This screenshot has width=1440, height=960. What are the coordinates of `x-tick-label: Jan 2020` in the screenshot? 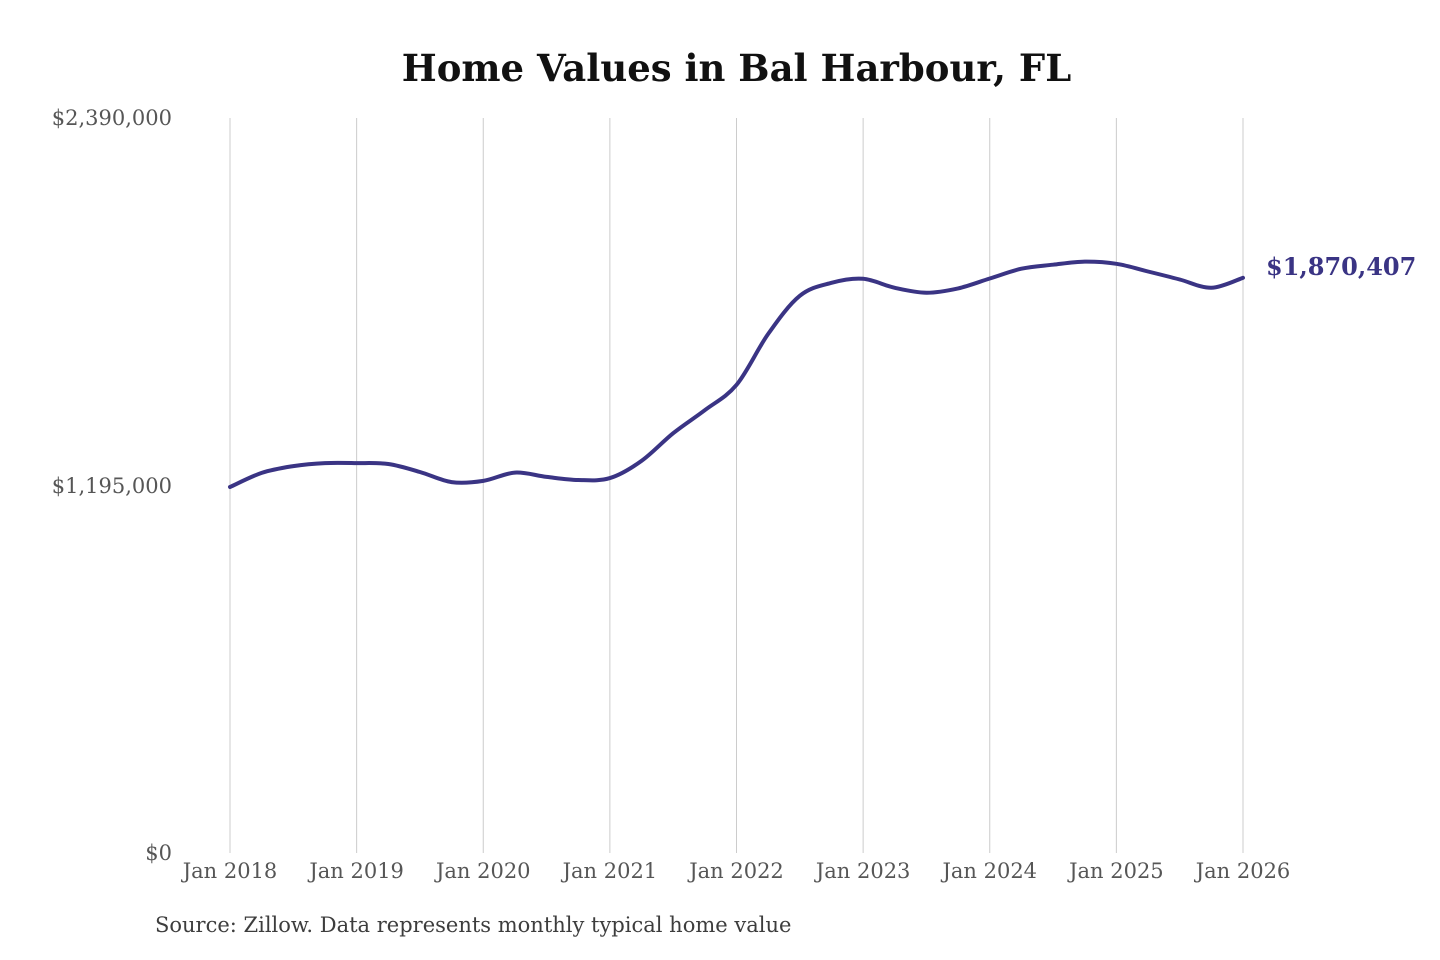 It's located at (483, 871).